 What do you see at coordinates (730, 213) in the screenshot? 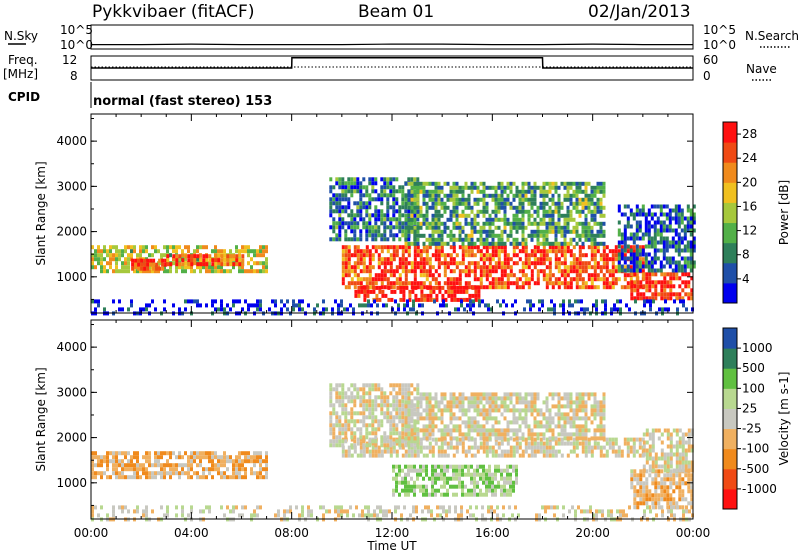
I see `colorbar-swatch` at bounding box center [730, 213].